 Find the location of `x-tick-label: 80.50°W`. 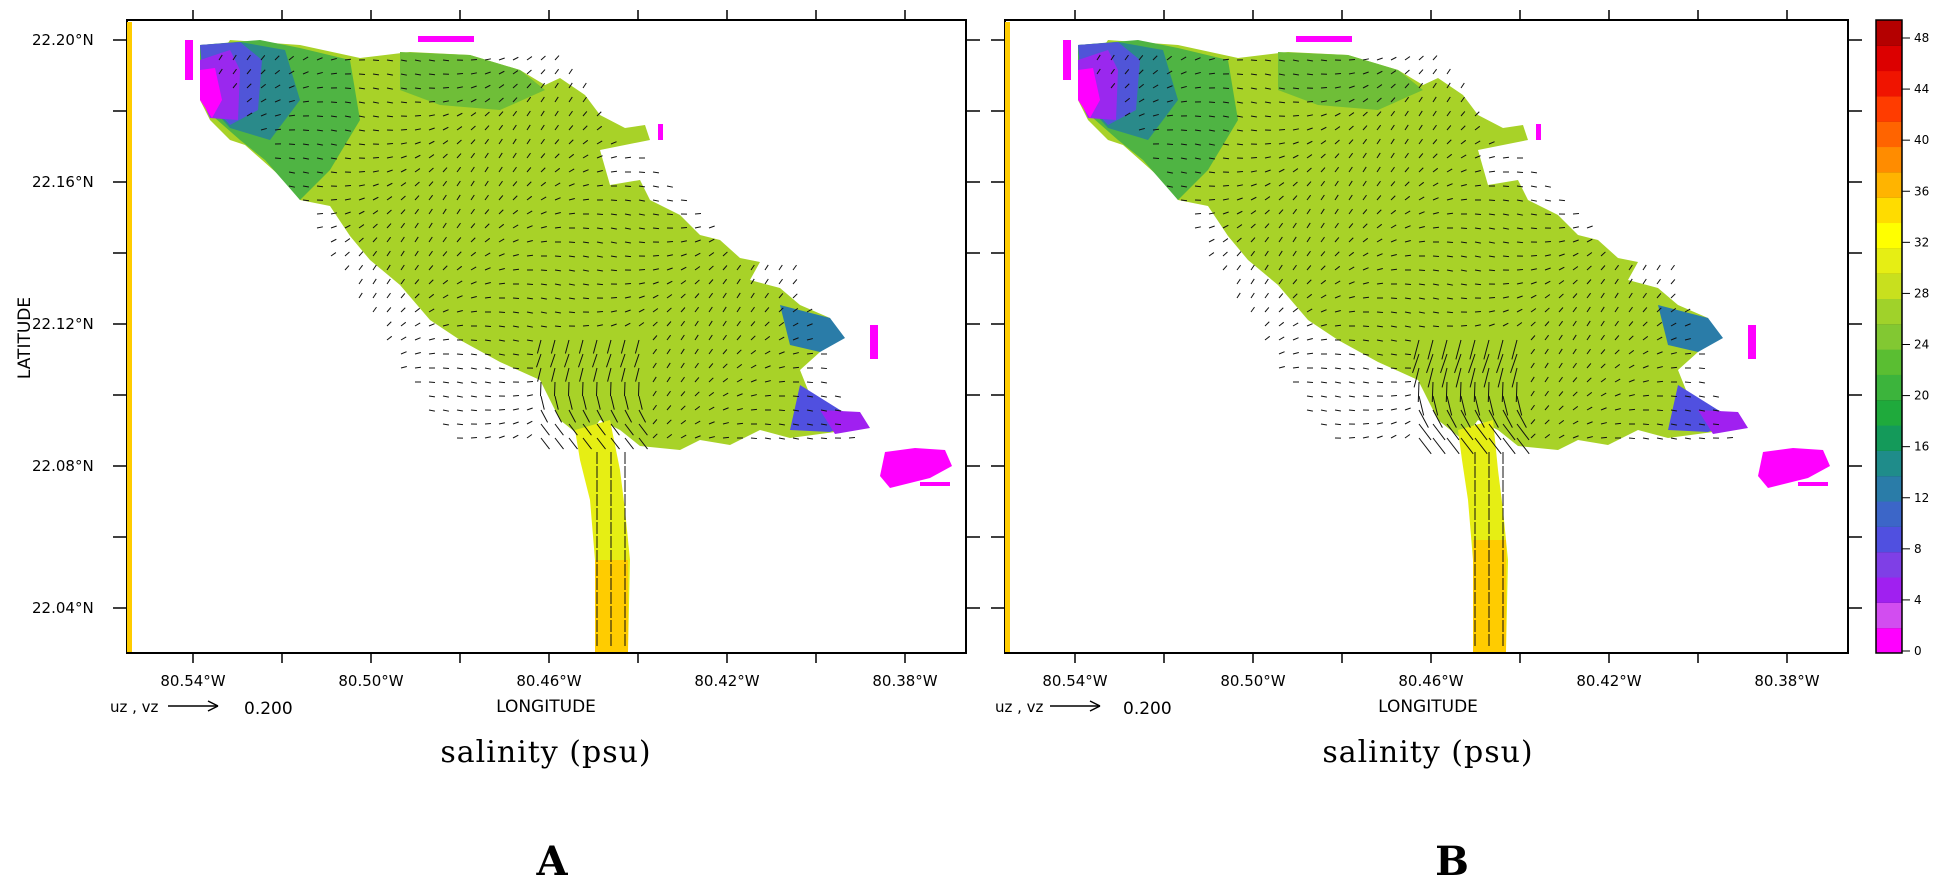

x-tick-label: 80.50°W is located at coordinates (370, 681).